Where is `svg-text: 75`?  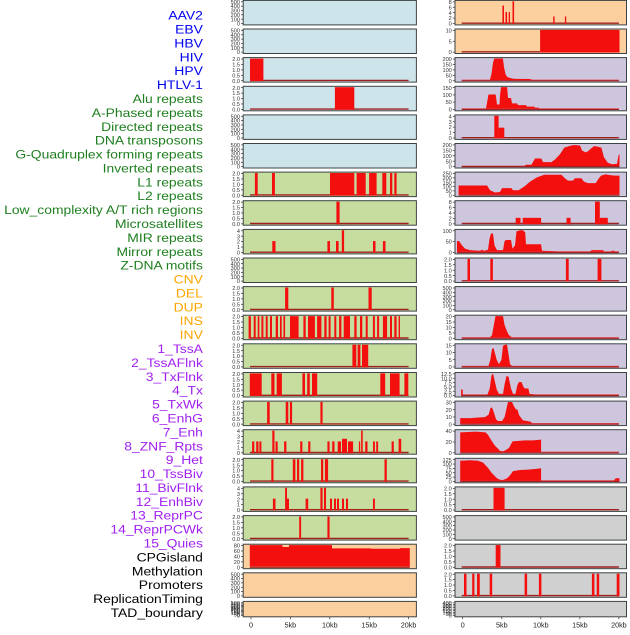 svg-text: 75 is located at coordinates (449, 470).